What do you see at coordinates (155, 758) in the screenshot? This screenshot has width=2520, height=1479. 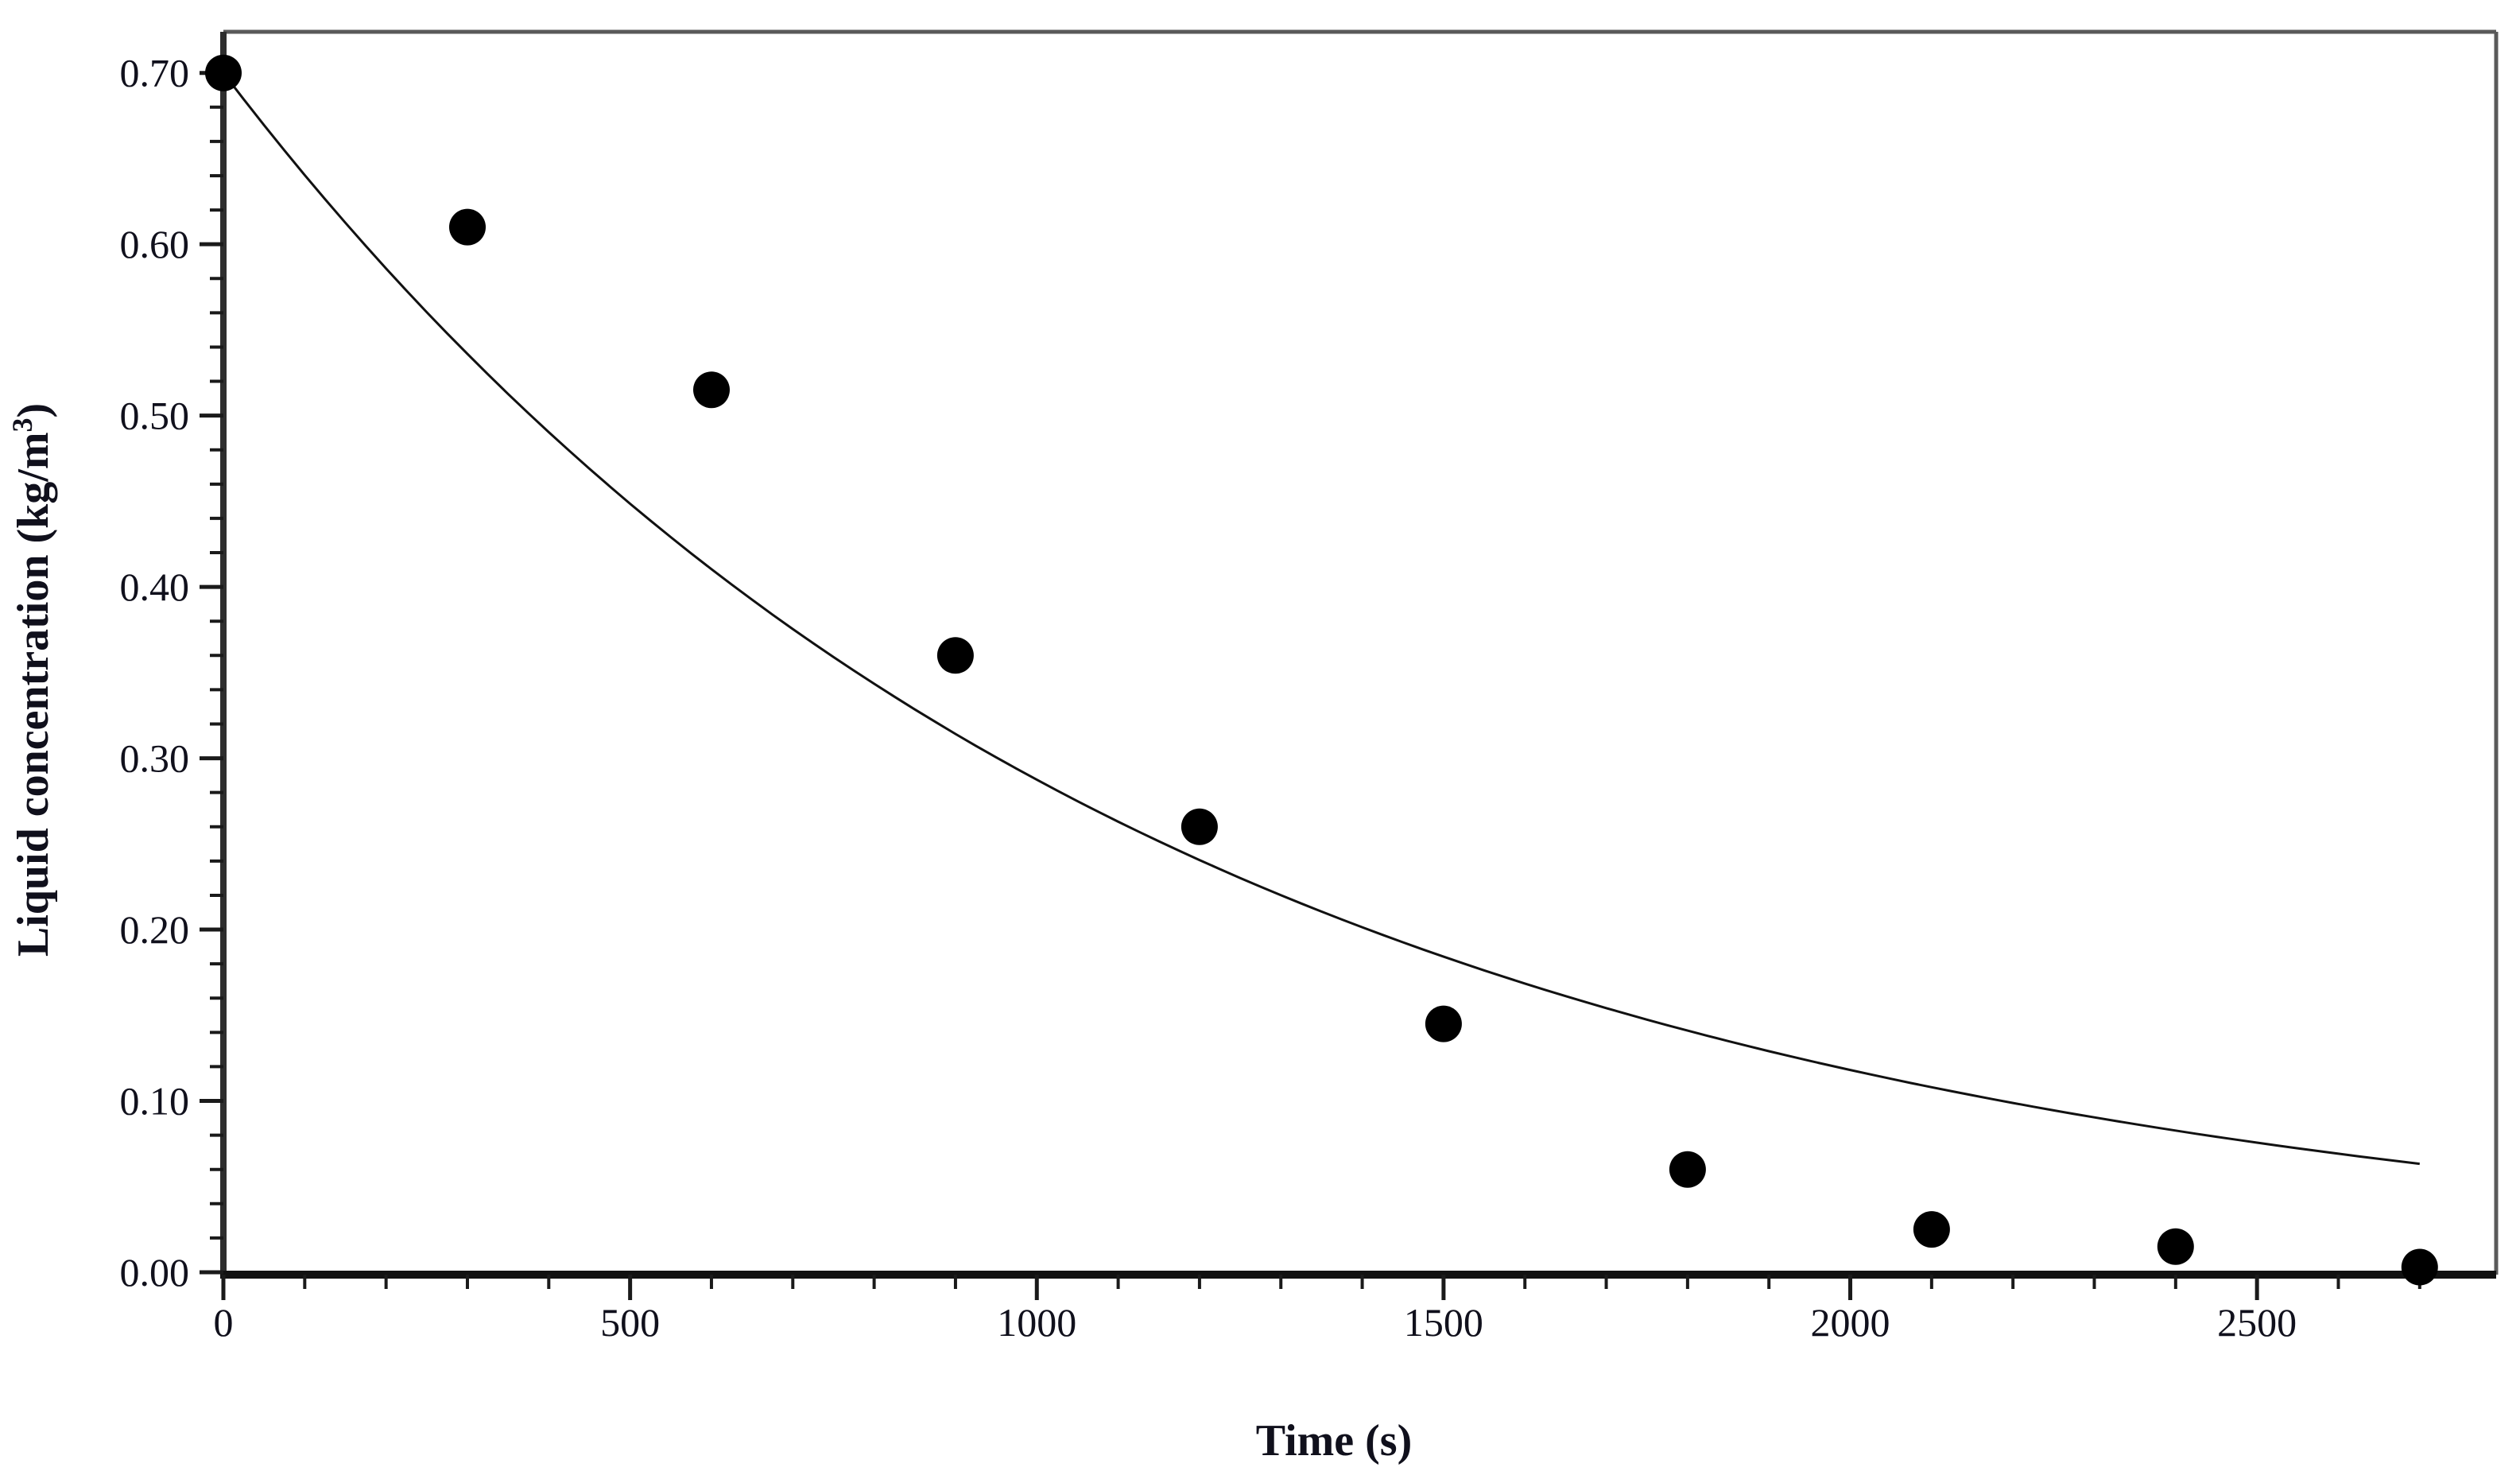 I see `y-tick-label: 0.30` at bounding box center [155, 758].